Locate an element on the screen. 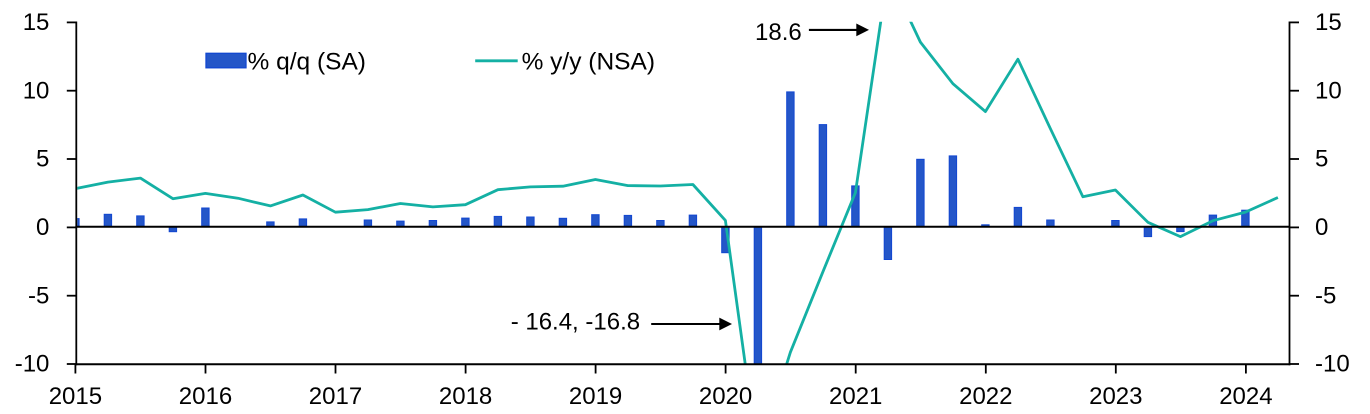 The height and width of the screenshot is (414, 1370). svg-text: 2021 is located at coordinates (855, 396).